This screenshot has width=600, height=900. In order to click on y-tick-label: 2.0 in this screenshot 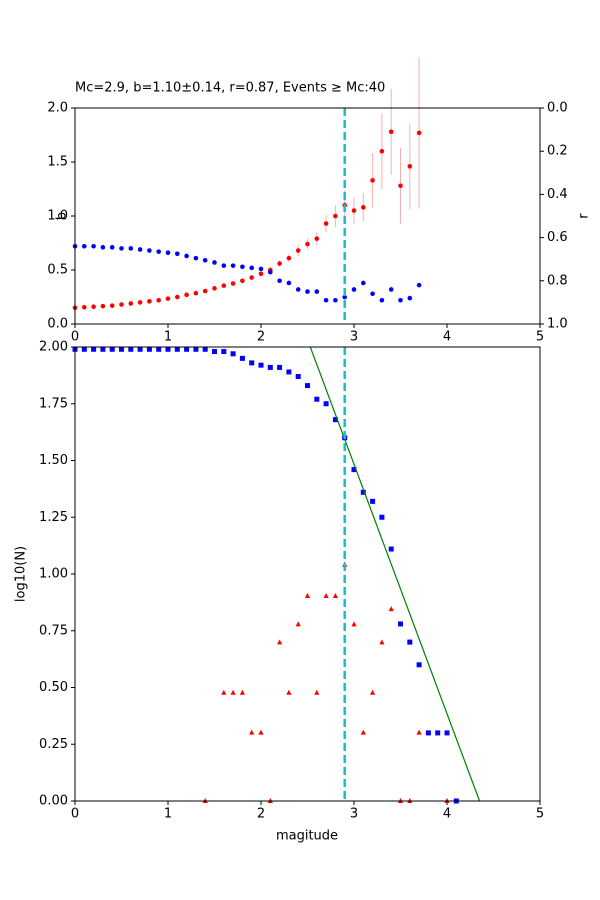, I will do `click(57, 108)`.